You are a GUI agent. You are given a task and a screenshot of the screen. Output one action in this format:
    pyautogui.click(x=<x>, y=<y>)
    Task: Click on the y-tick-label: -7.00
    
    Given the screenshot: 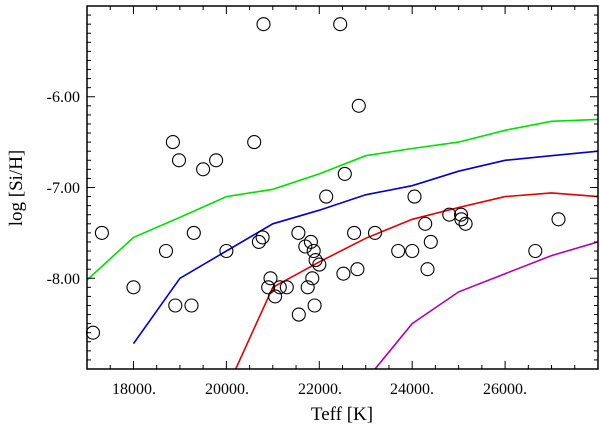 What is the action you would take?
    pyautogui.click(x=63, y=188)
    